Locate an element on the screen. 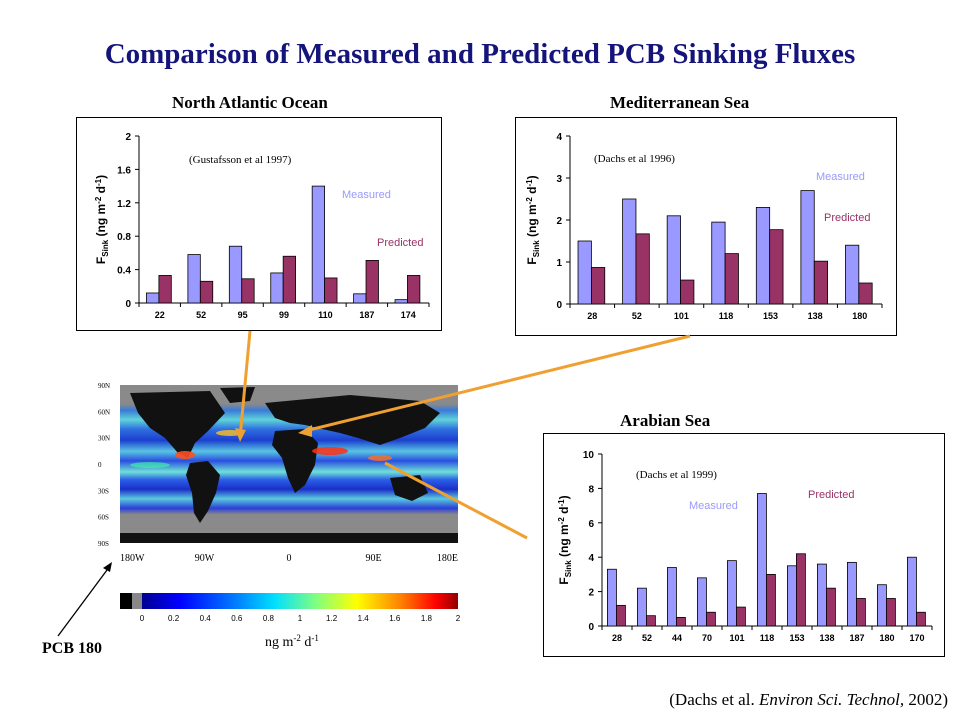  y-tick-label: 8 is located at coordinates (591, 489).